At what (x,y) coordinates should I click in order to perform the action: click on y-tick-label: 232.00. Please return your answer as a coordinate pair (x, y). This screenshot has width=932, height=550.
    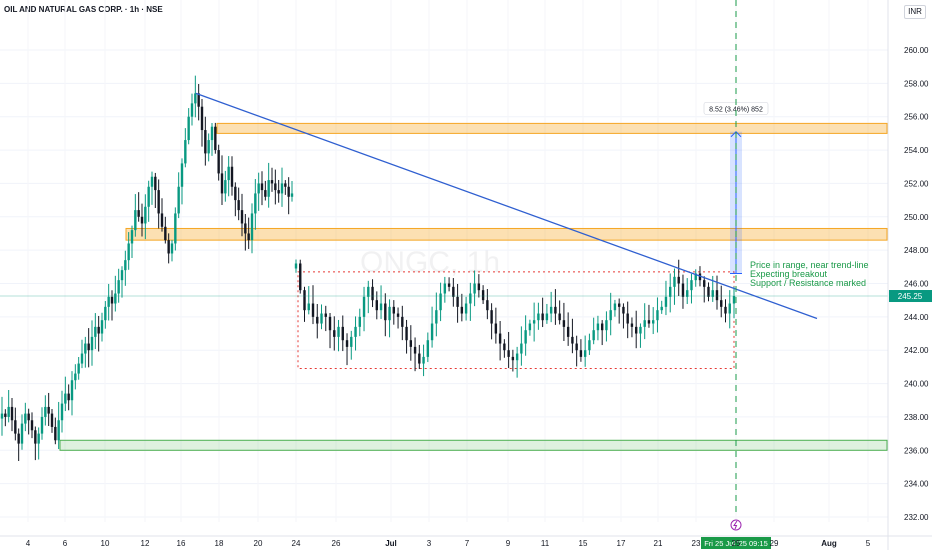
    Looking at the image, I should click on (916, 517).